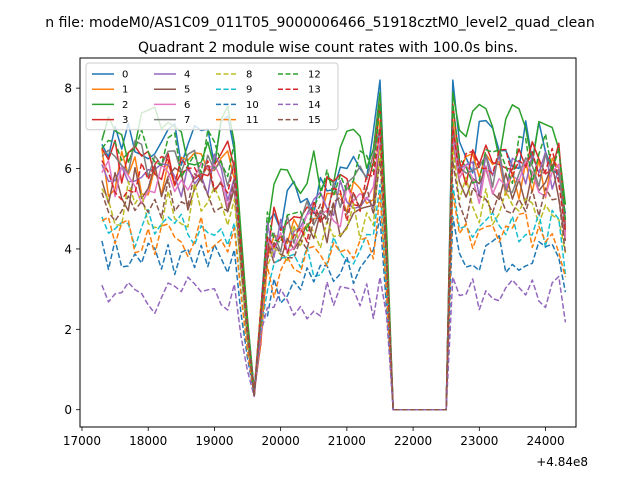 The image size is (640, 484). What do you see at coordinates (249, 90) in the screenshot?
I see `legend-label-9: 9` at bounding box center [249, 90].